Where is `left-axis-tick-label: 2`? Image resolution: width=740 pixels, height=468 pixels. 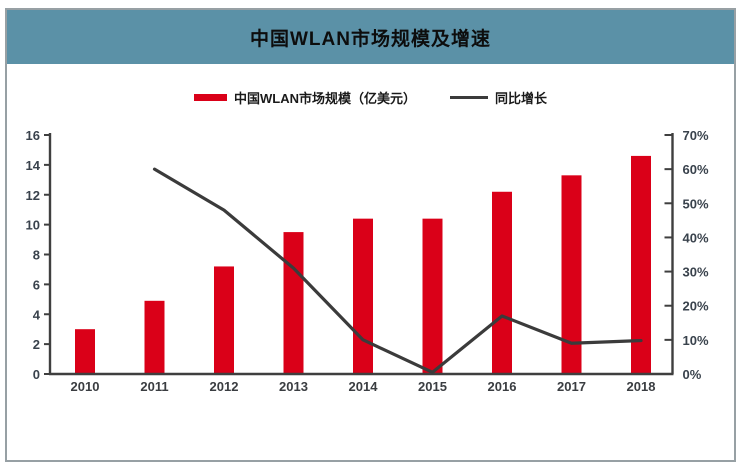 left-axis-tick-label: 2 is located at coordinates (36, 344).